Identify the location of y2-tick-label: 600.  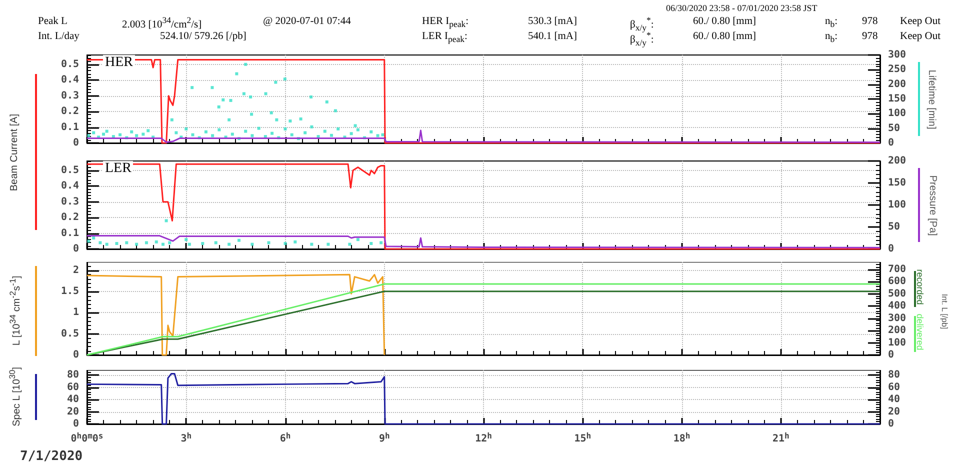
(897, 282).